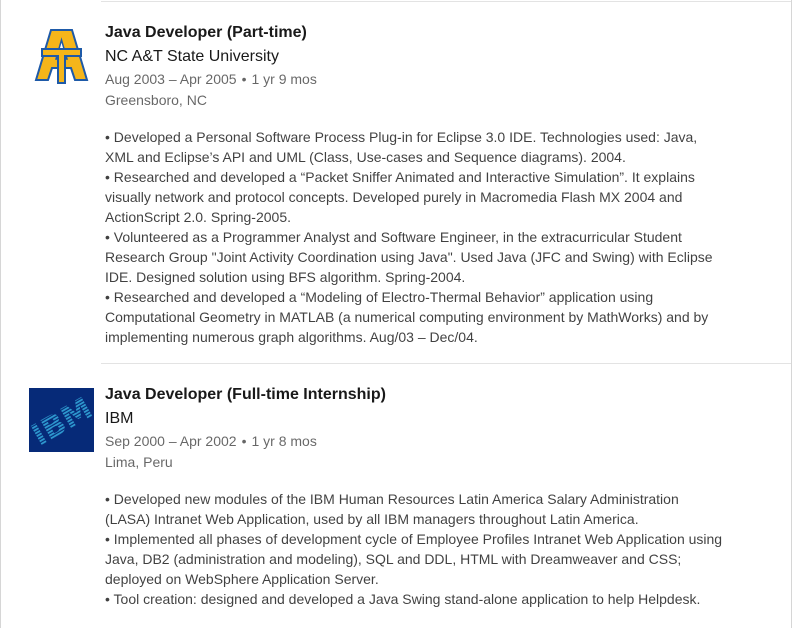 This screenshot has width=795, height=630. I want to click on location: Lima, Peru, so click(139, 462).